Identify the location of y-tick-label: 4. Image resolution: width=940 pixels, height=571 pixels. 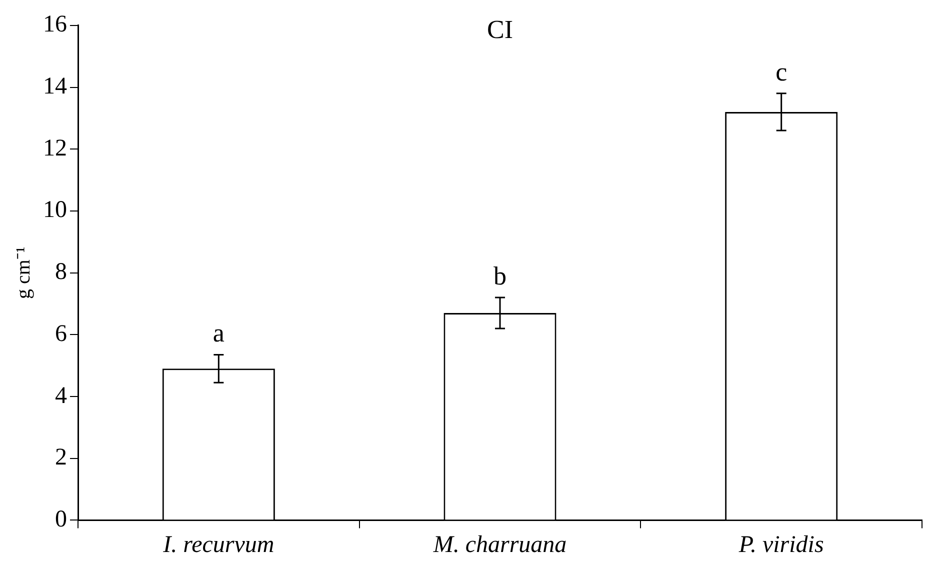
(61, 395).